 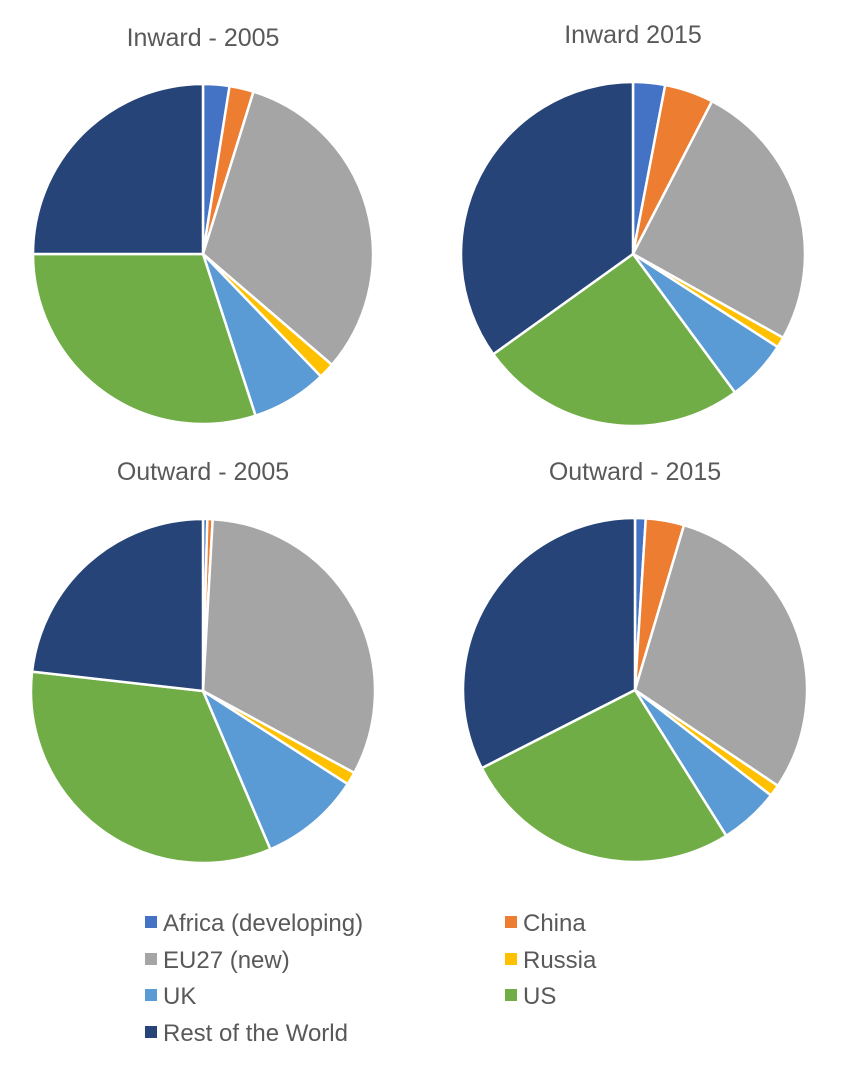 I want to click on chart-title: Outward - 2005, so click(x=203, y=472).